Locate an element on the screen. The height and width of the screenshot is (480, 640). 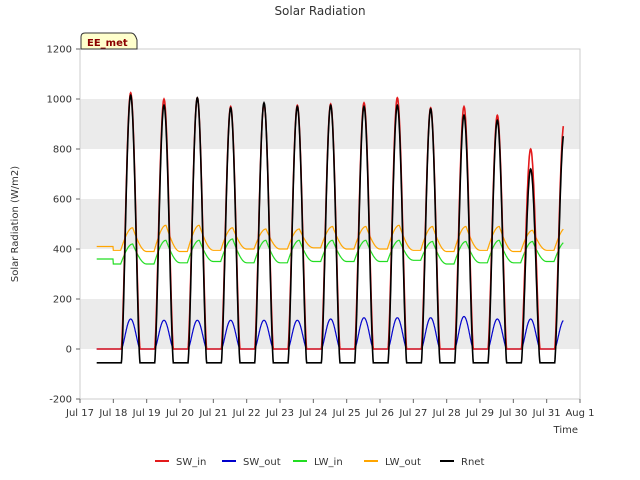
x-tick-label: Jul 19 is located at coordinates (146, 413).